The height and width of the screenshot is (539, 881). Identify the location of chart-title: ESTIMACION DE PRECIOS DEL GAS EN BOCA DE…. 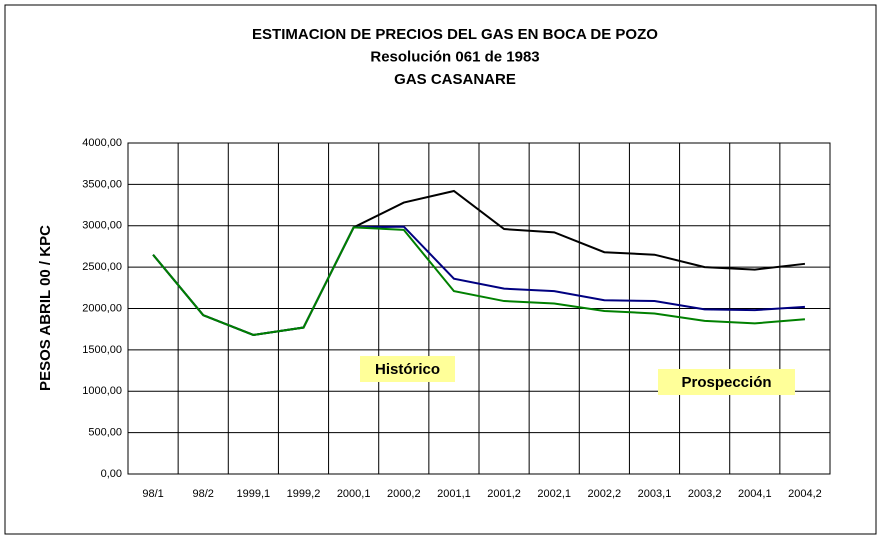
(455, 34).